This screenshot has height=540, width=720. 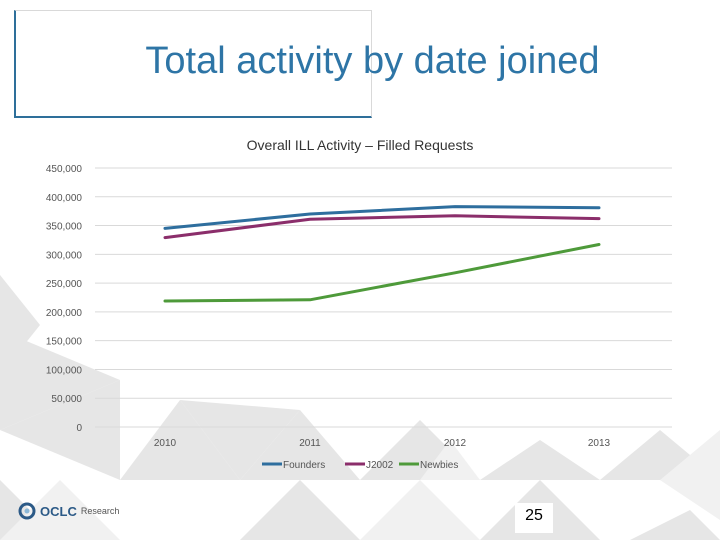 I want to click on x-tick-label: 2012, so click(x=455, y=443).